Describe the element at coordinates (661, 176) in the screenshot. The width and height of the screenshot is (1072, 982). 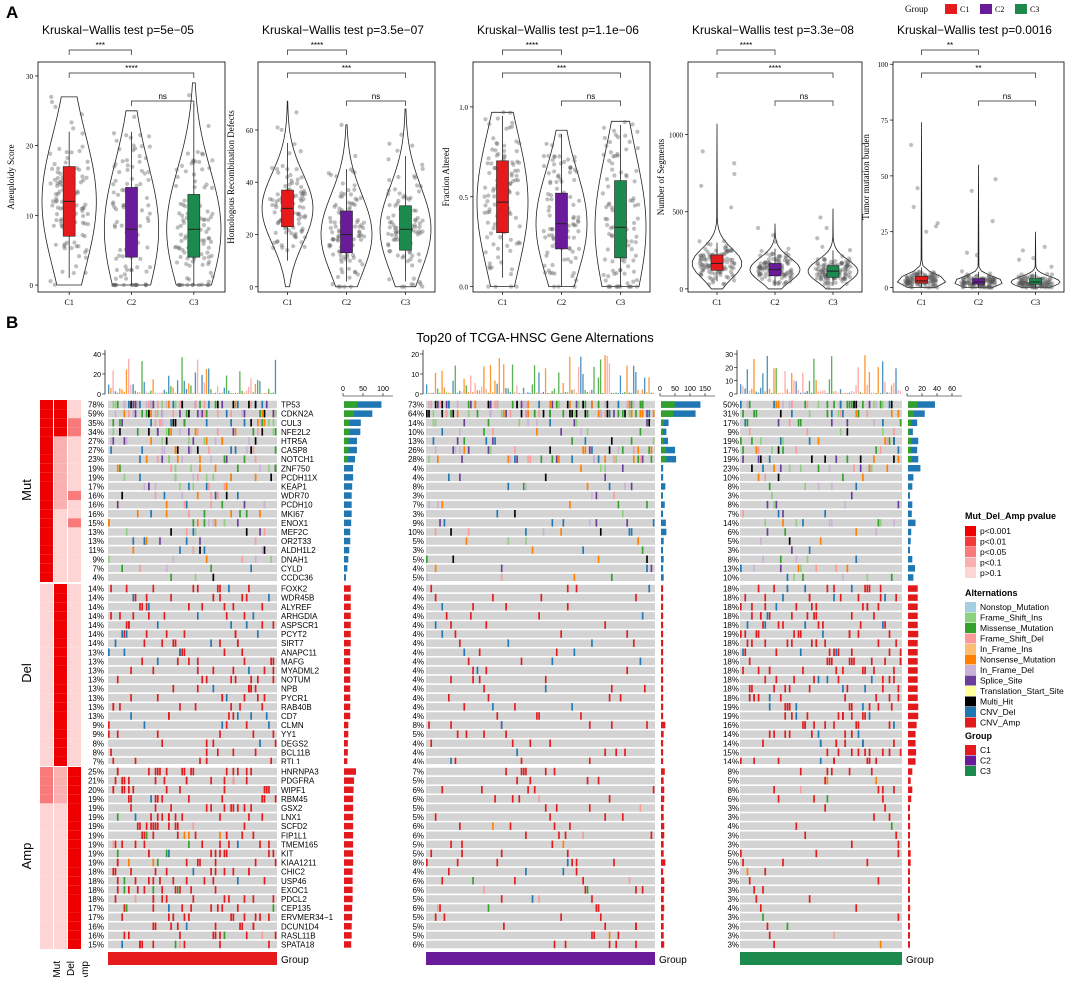
I see `y-axis-label: Number of Segments` at that location.